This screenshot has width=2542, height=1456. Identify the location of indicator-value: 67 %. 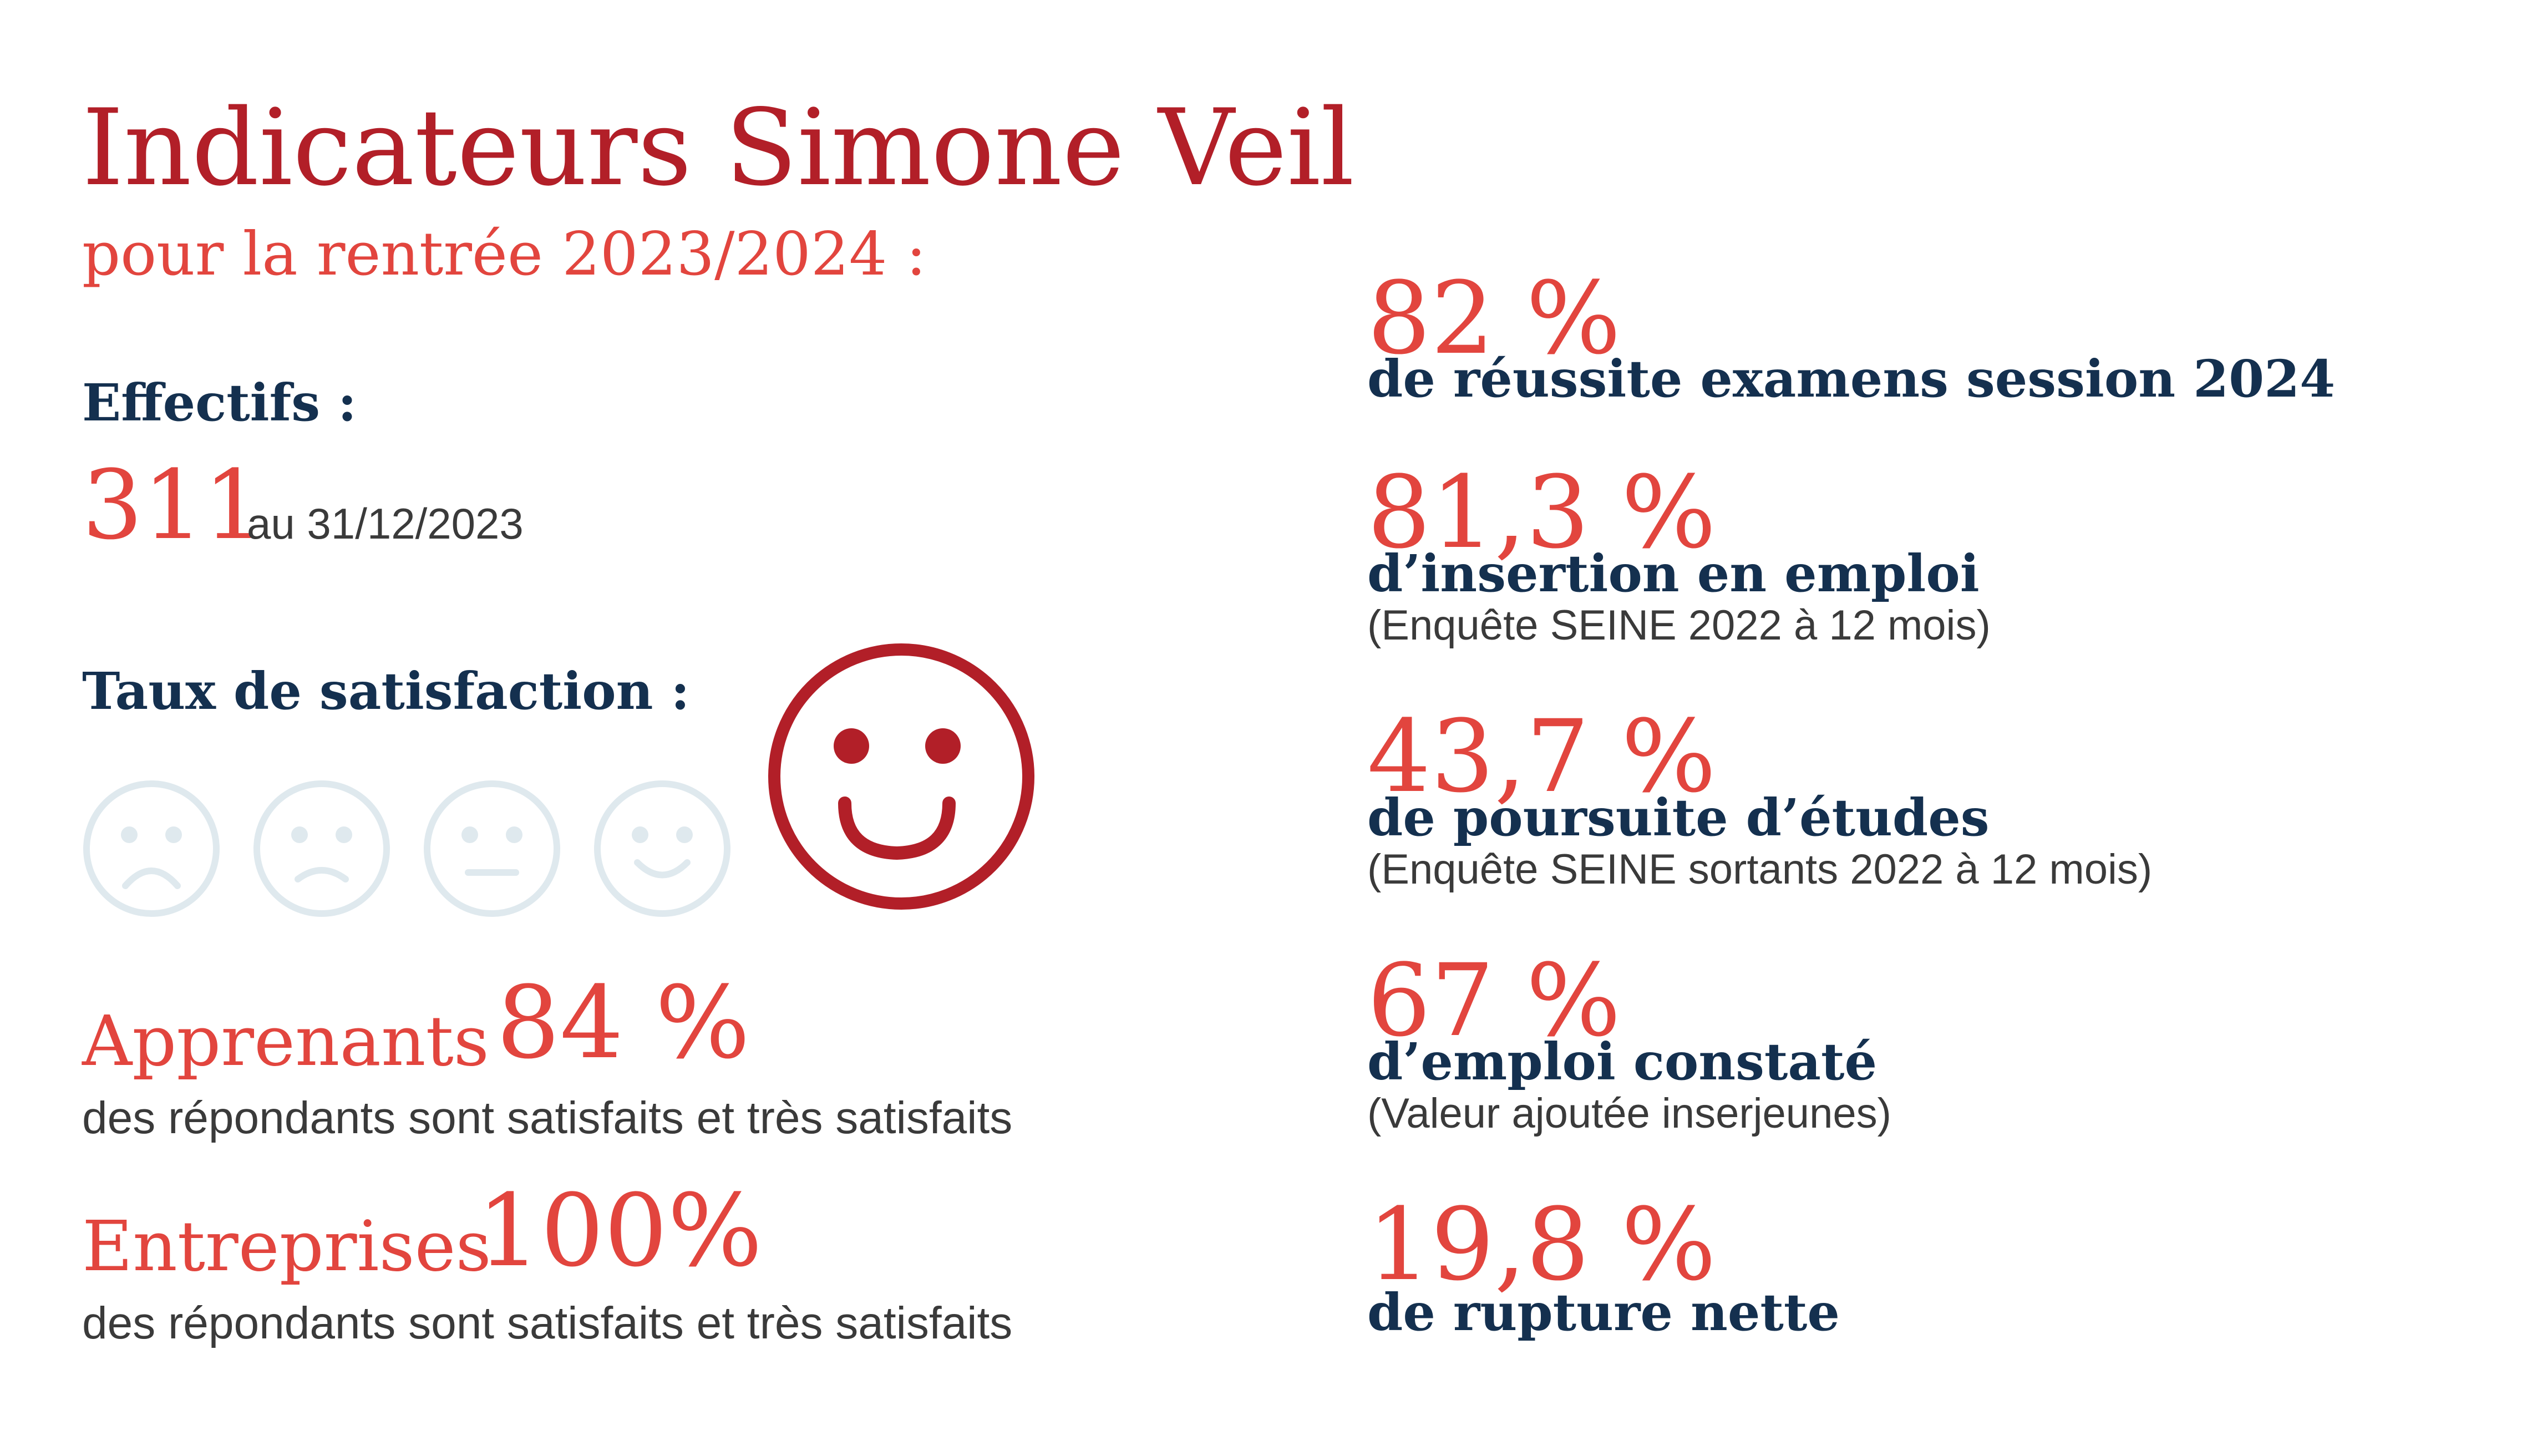
(1494, 1001).